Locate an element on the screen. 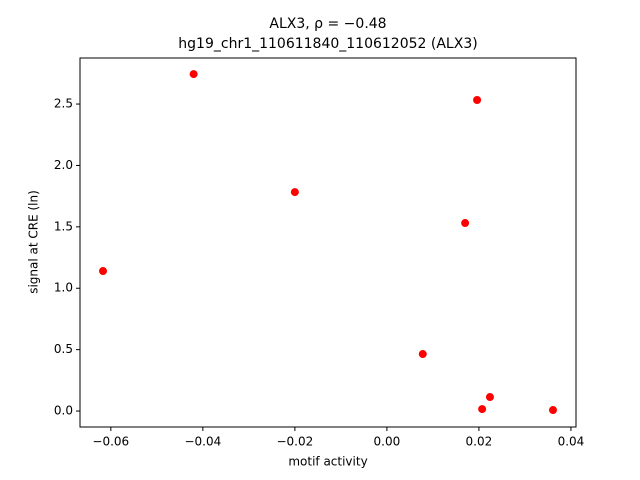 This screenshot has width=640, height=480. chart-title: ALX3, ρ = −0.48 is located at coordinates (327, 24).